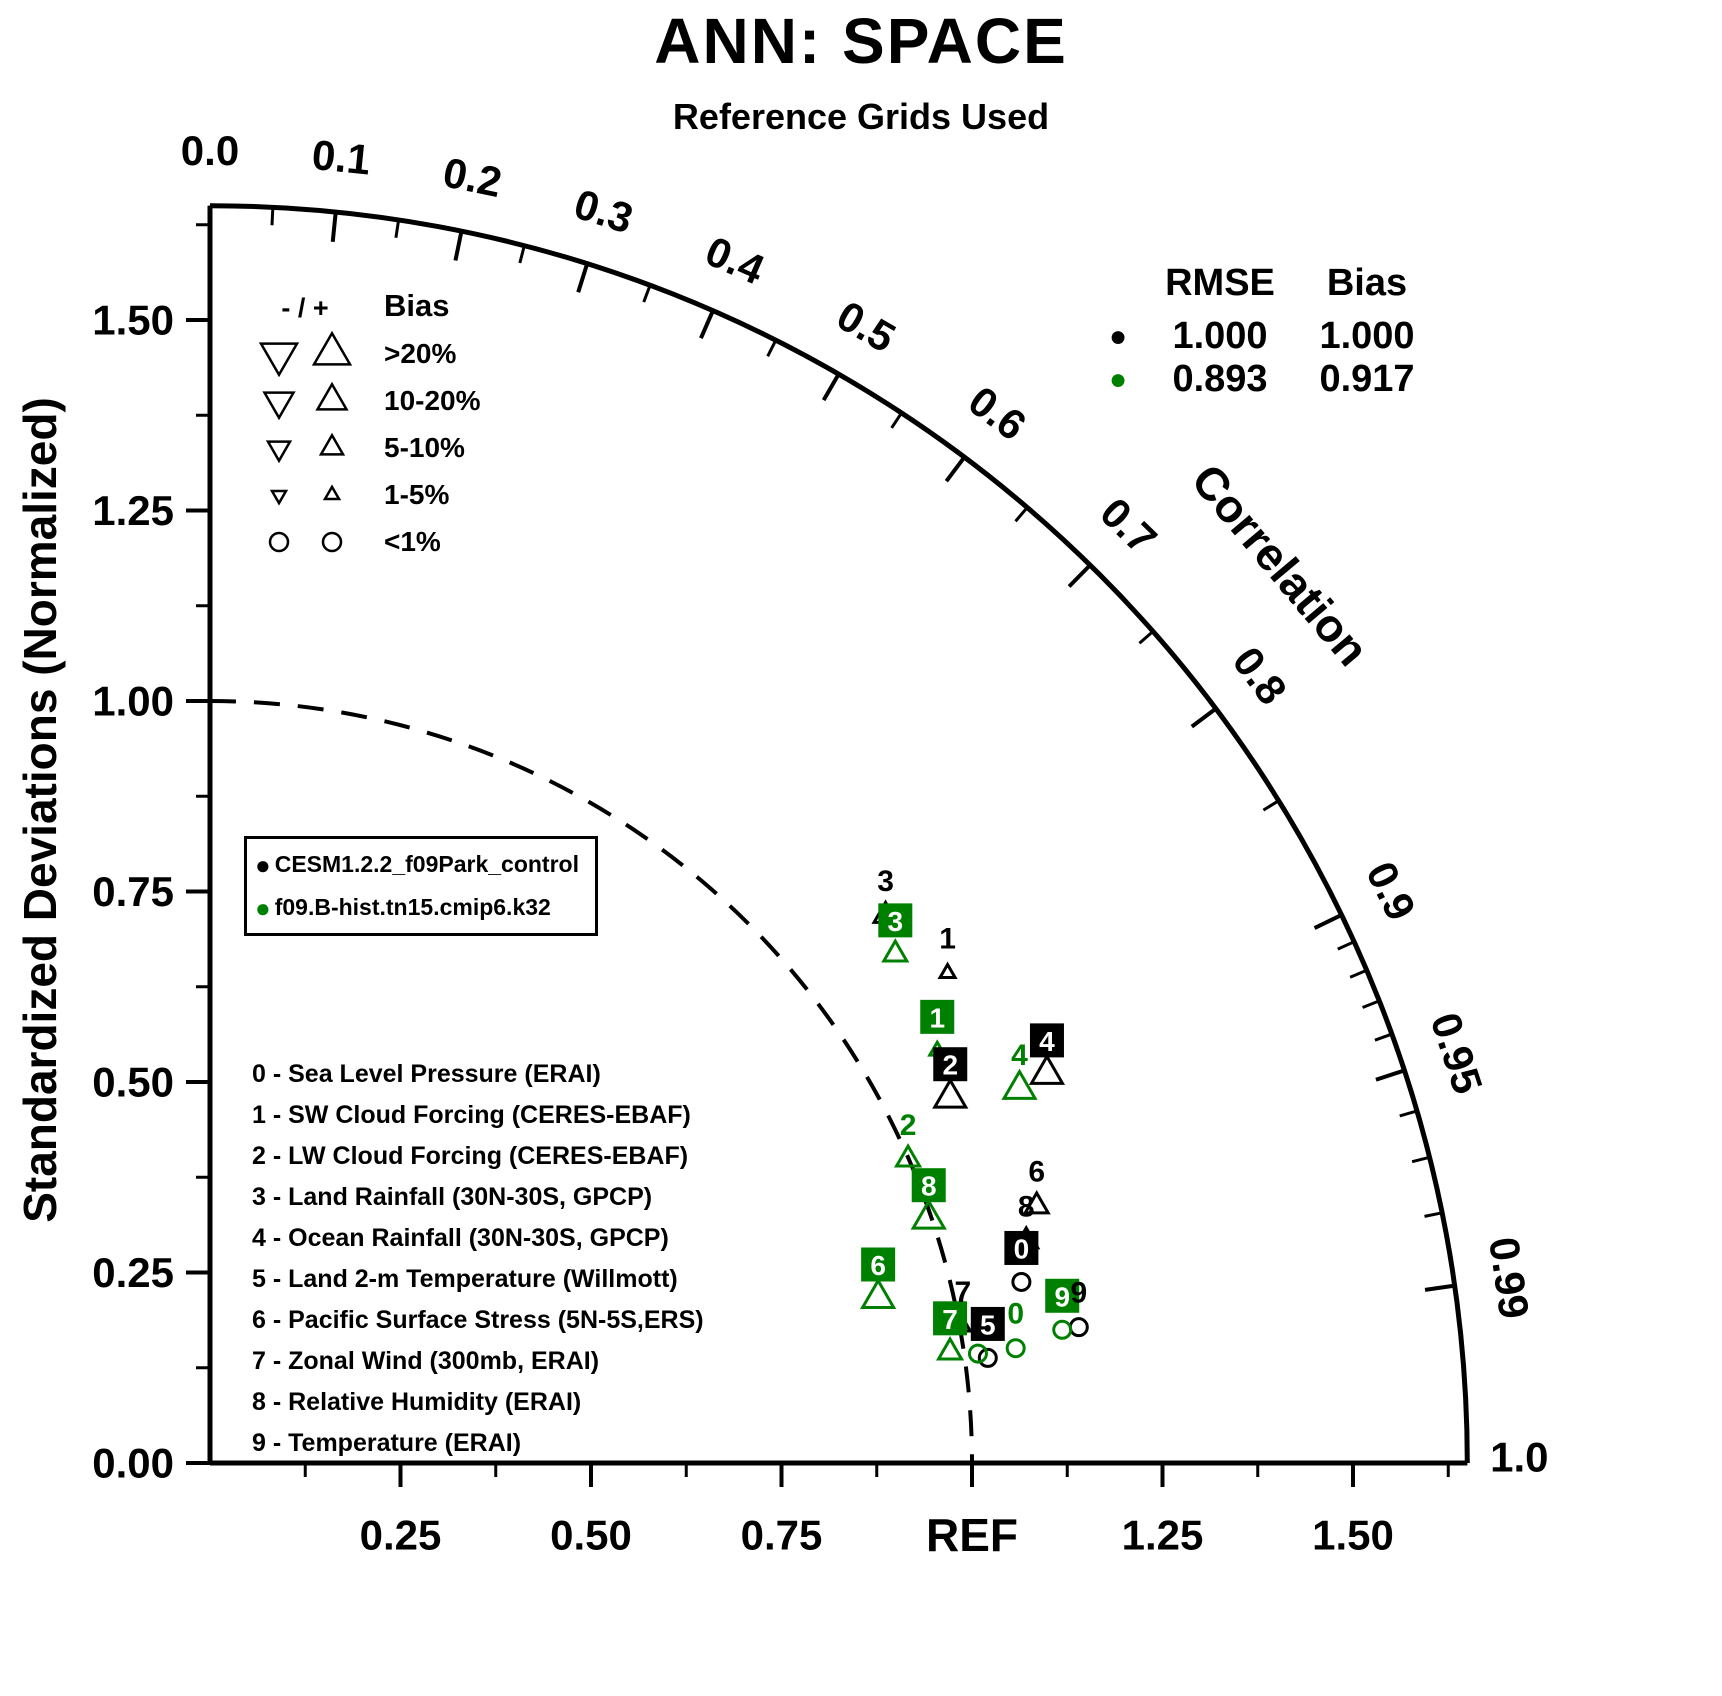 The image size is (1722, 1696). I want to click on case-name: f09.B-hist.tn15.cmip6.k32, so click(412, 907).